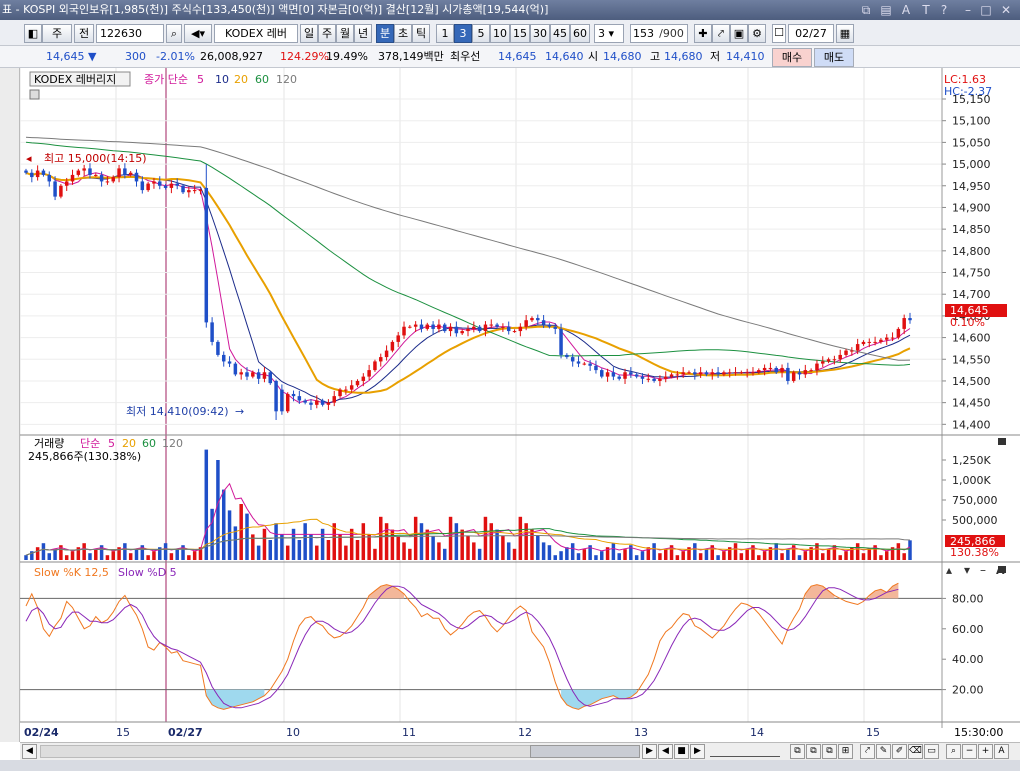  What do you see at coordinates (286, 79) in the screenshot?
I see `legend-ma120: 120` at bounding box center [286, 79].